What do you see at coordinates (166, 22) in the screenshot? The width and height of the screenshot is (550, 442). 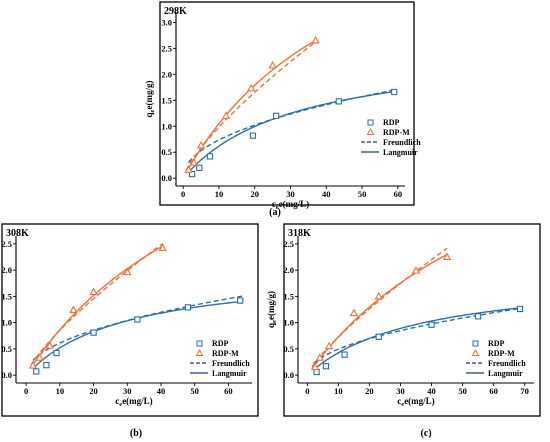 I see `y-tick-label: 3.0` at bounding box center [166, 22].